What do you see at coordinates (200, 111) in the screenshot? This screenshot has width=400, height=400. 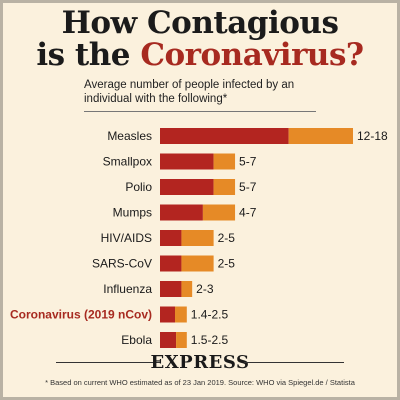 I see `subtitle-divider` at bounding box center [200, 111].